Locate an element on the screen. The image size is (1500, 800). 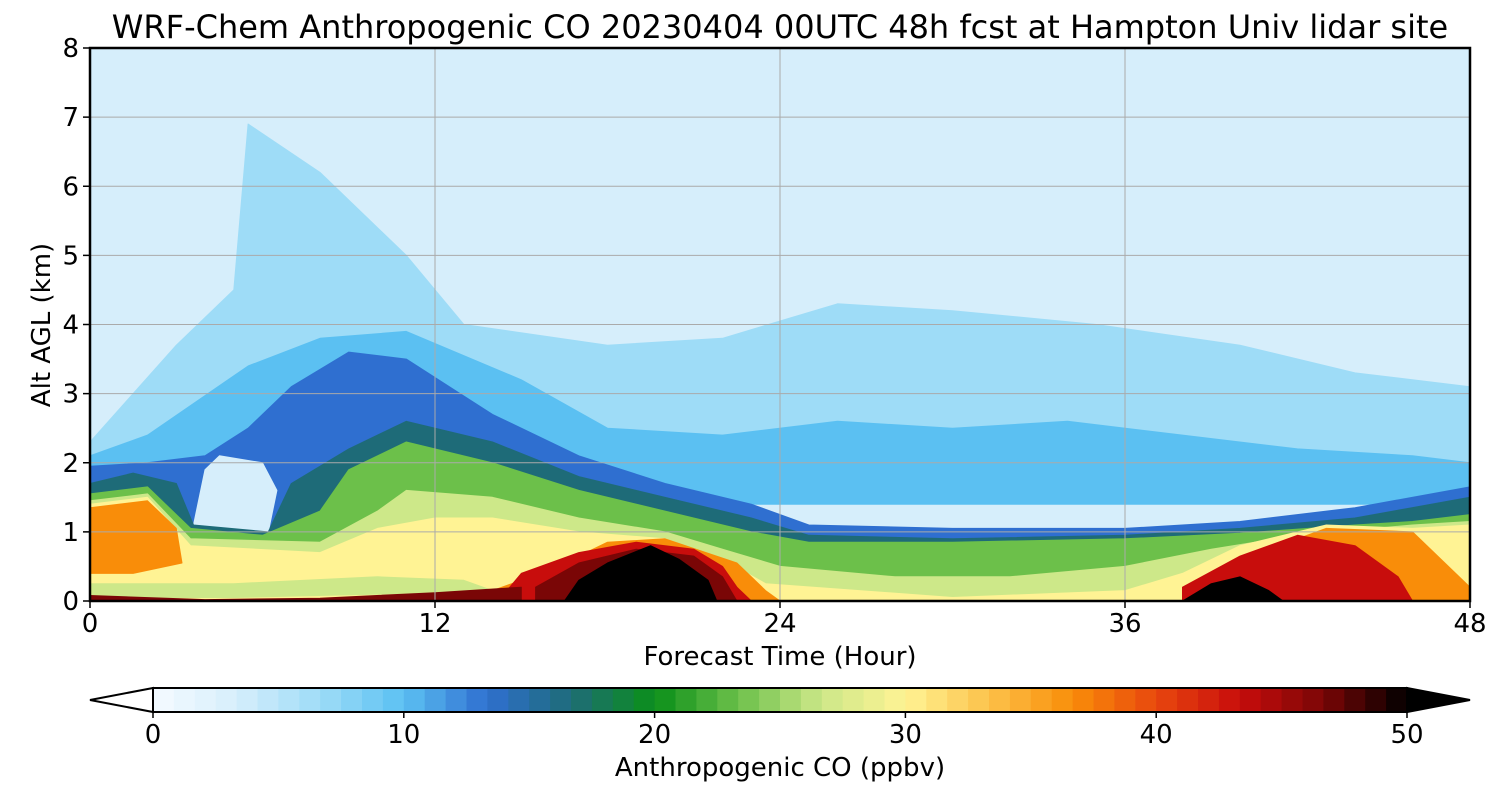
colorbar-tick-label: 40 is located at coordinates (1156, 735).